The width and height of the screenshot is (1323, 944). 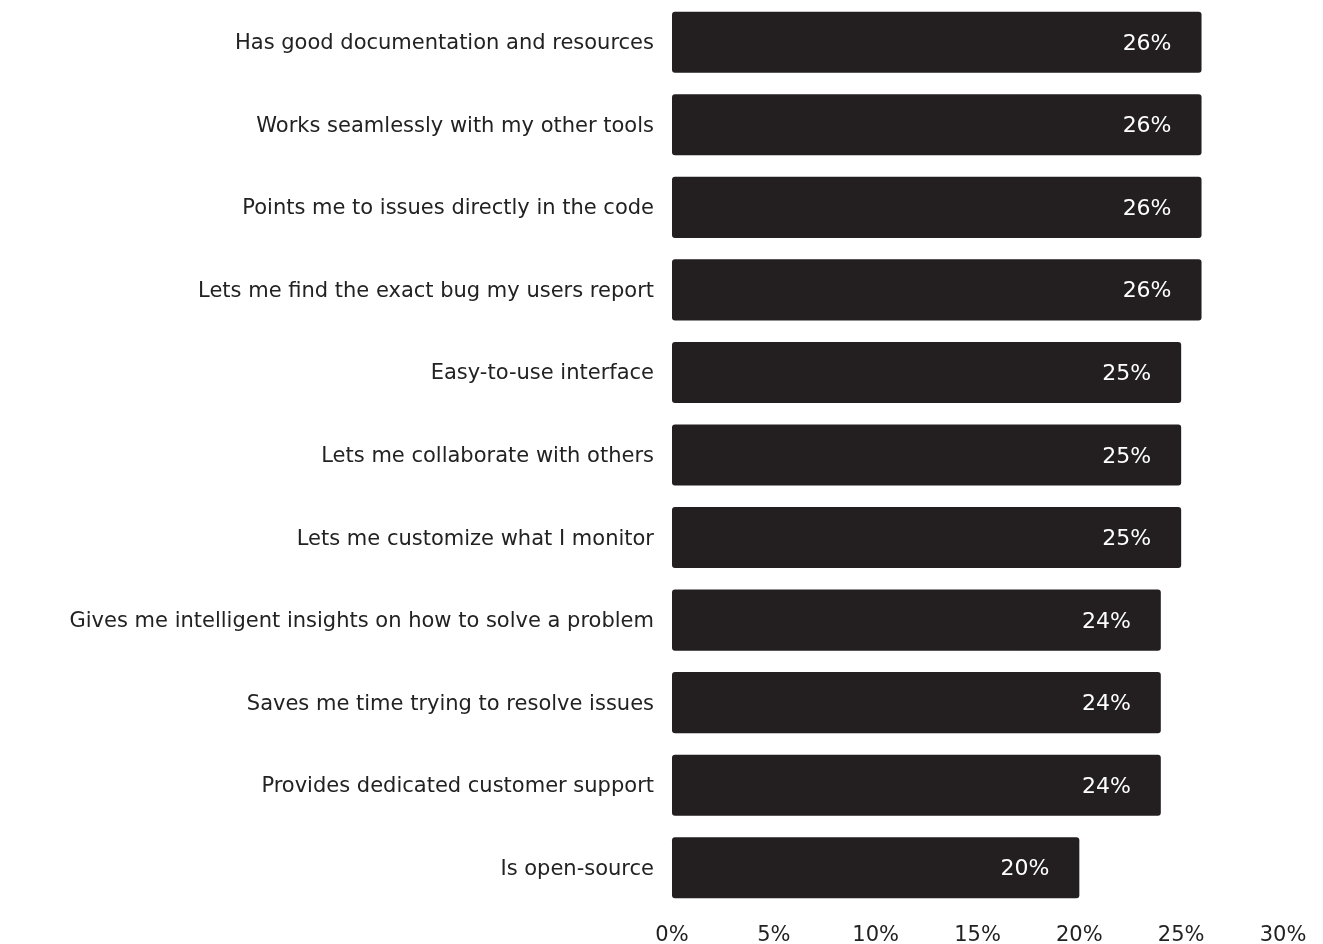 What do you see at coordinates (1025, 868) in the screenshot?
I see `data-label: 20%` at bounding box center [1025, 868].